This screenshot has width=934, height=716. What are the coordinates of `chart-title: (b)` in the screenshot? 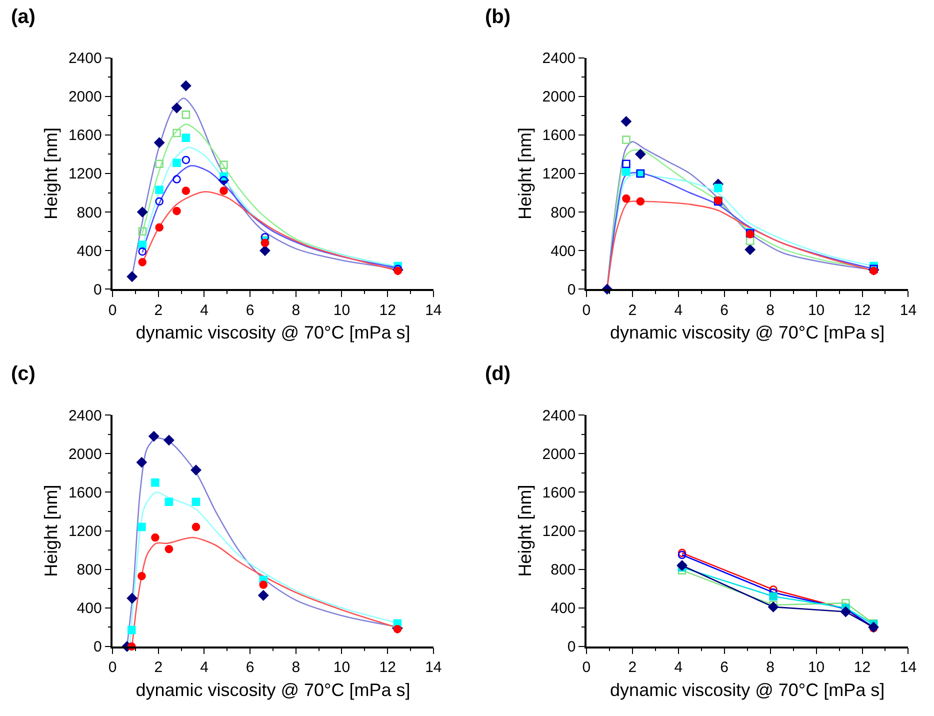 It's located at (498, 17).